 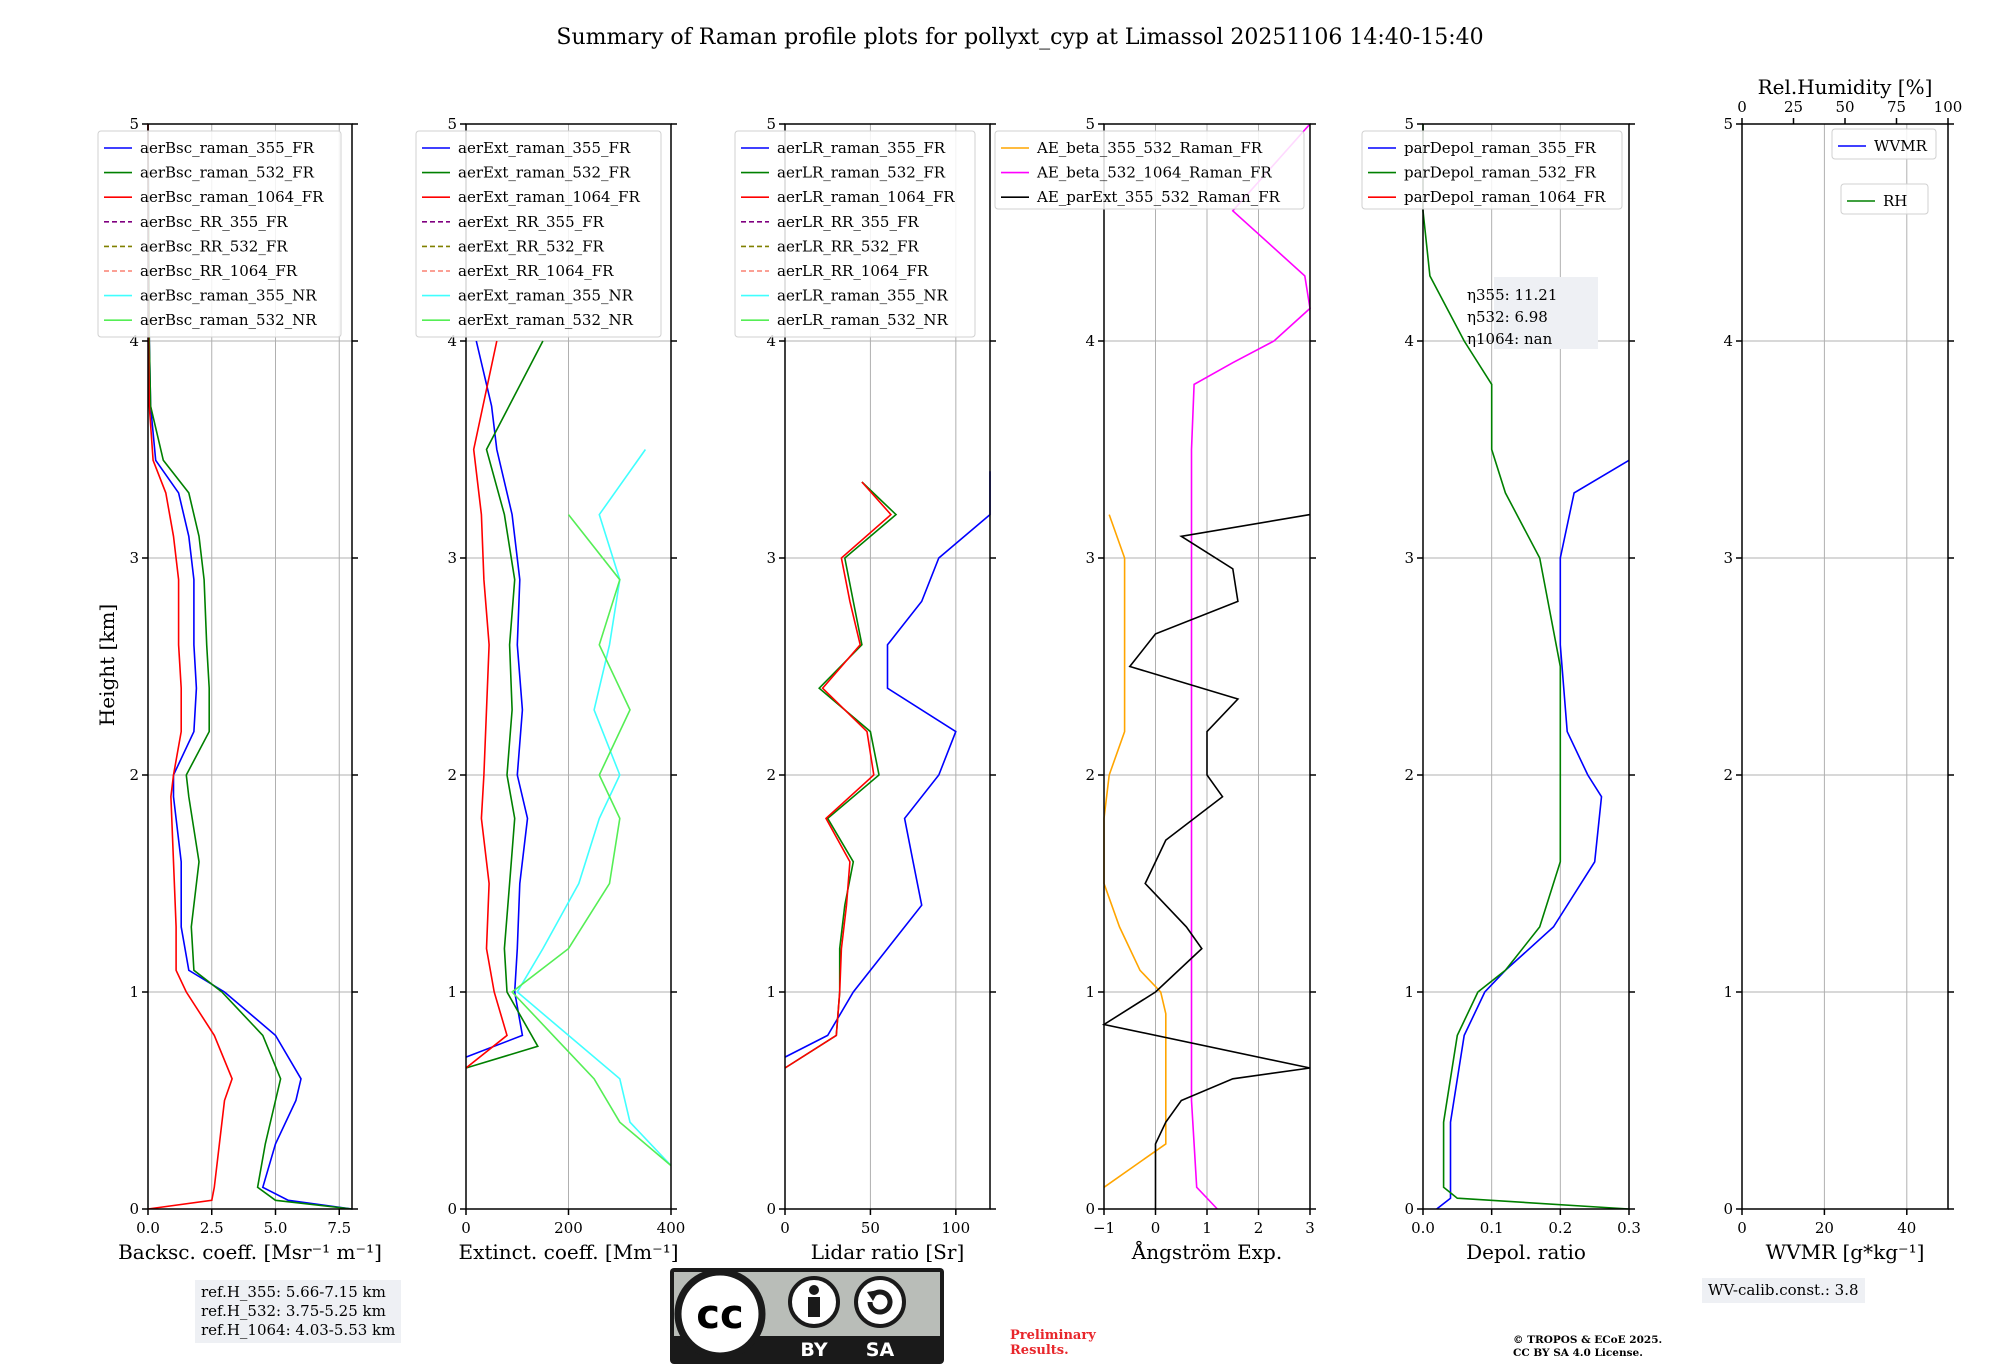 What do you see at coordinates (568, 1228) in the screenshot?
I see `x-tick-label: 200` at bounding box center [568, 1228].